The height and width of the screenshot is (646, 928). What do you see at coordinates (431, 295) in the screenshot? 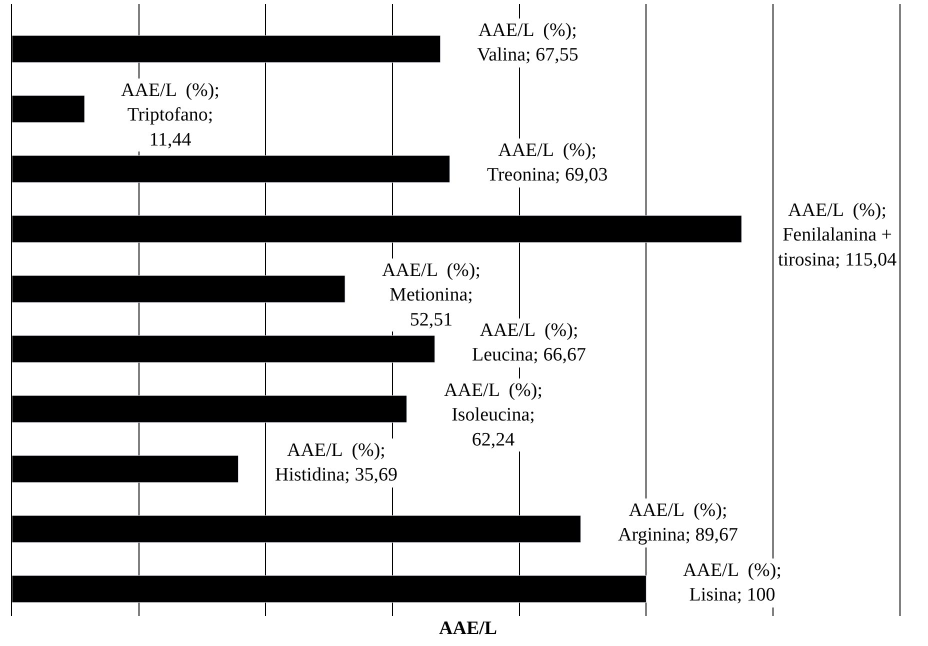
I see `data-label: AAE/L (%); Metionina; 52,51` at bounding box center [431, 295].